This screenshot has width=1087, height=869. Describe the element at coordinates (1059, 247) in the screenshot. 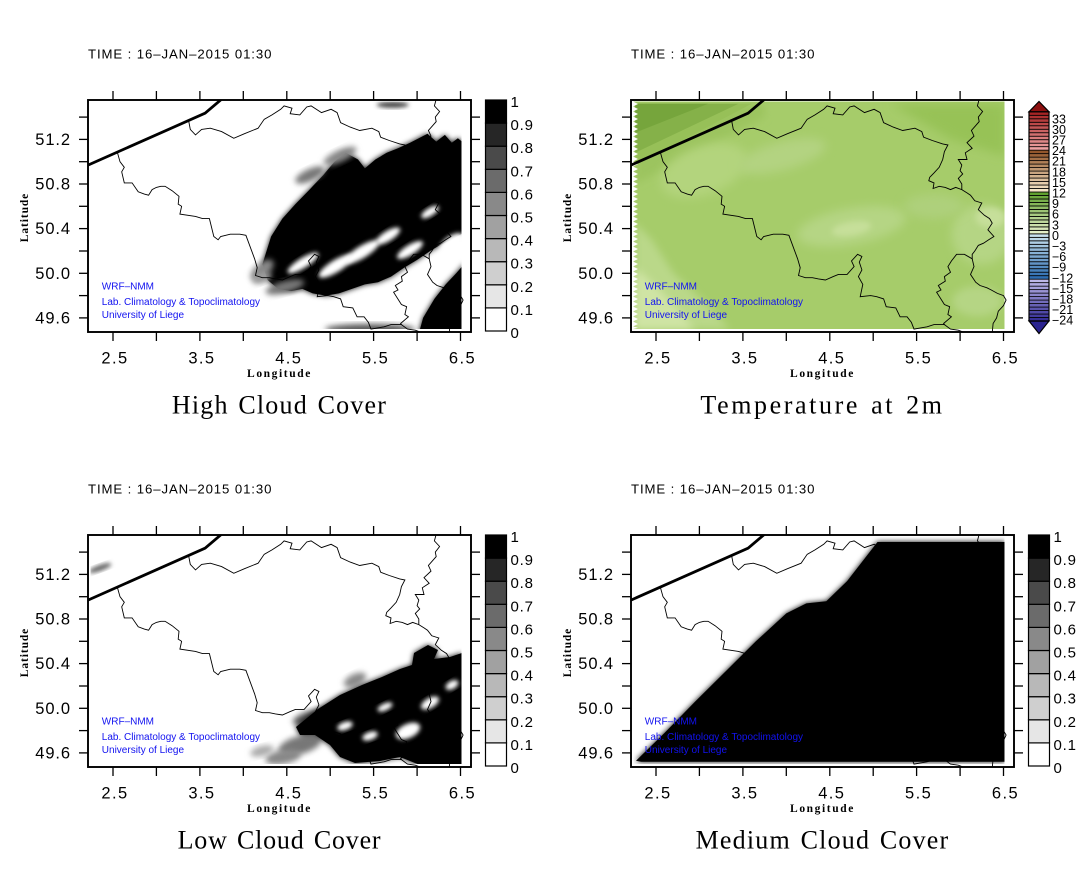

I see `svg-text: −3` at that location.